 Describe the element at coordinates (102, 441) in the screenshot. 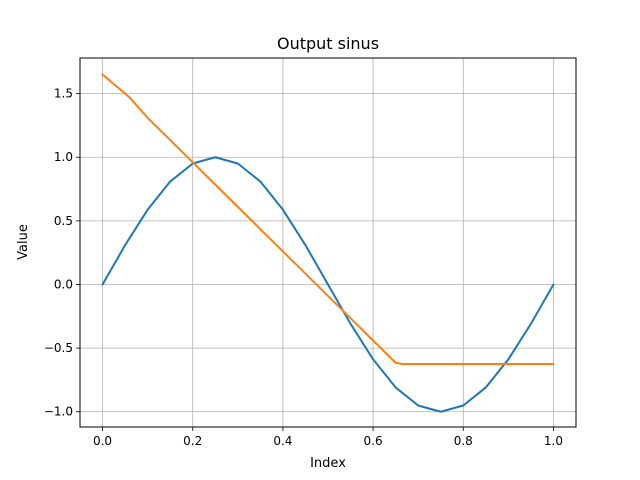

I see `x-tick-label: 0.0` at that location.